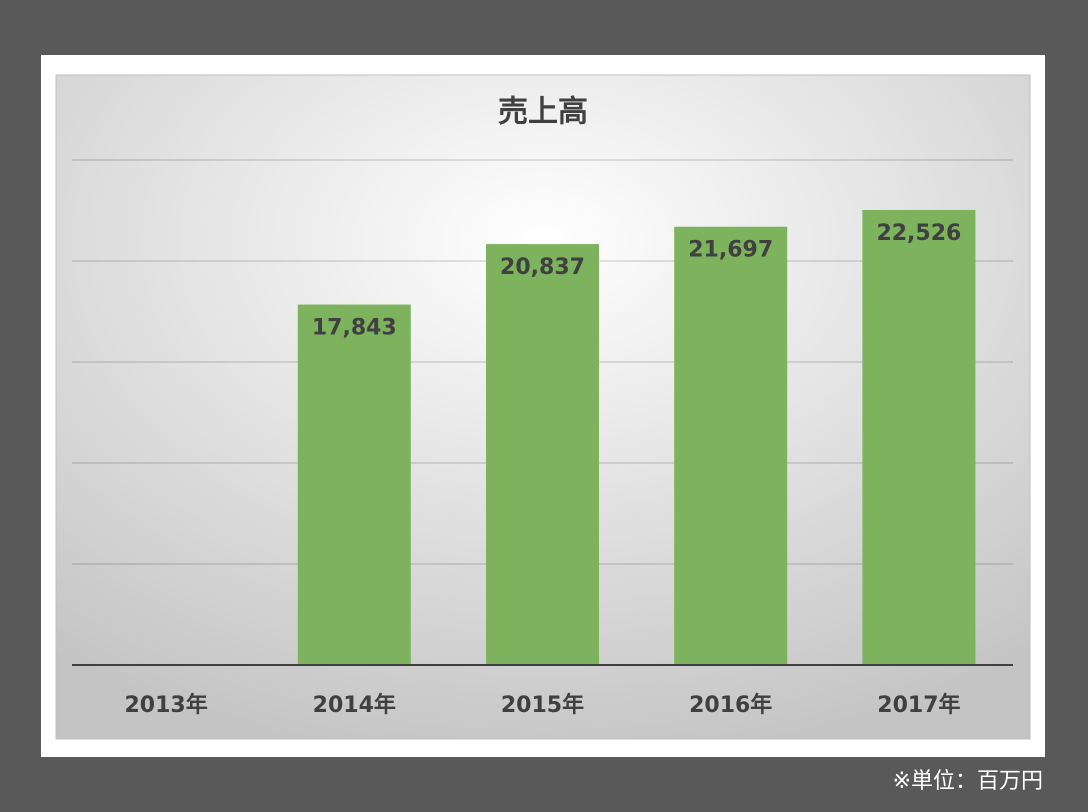 The image size is (1088, 812). Describe the element at coordinates (918, 705) in the screenshot. I see `x-tick-label: 2017年` at that location.